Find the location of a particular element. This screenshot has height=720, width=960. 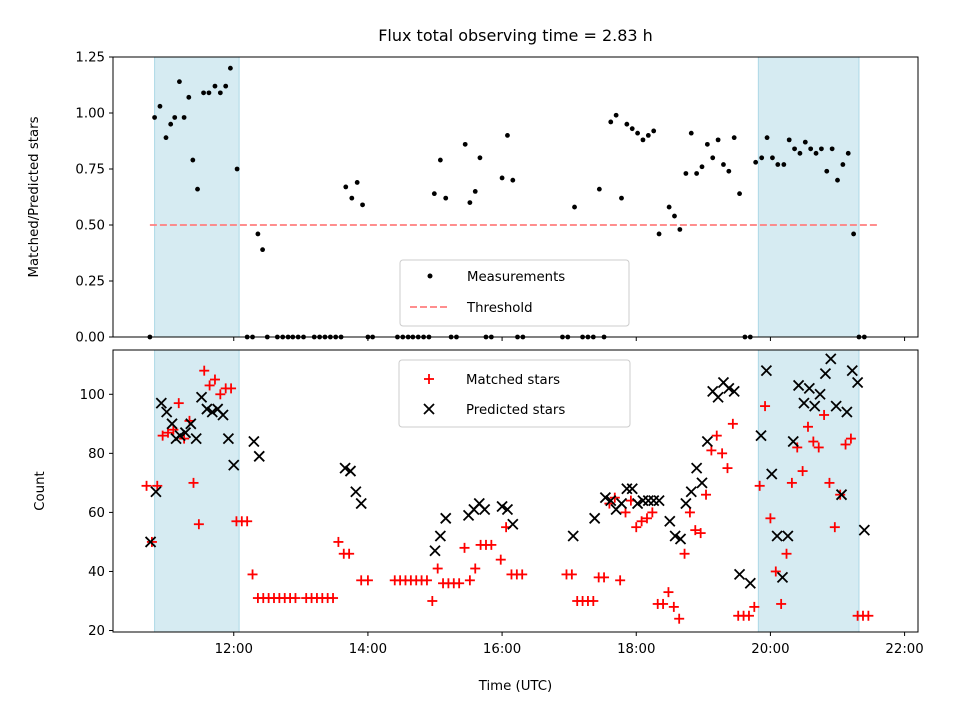

count-y-tick-label: 40 is located at coordinates (96, 572).